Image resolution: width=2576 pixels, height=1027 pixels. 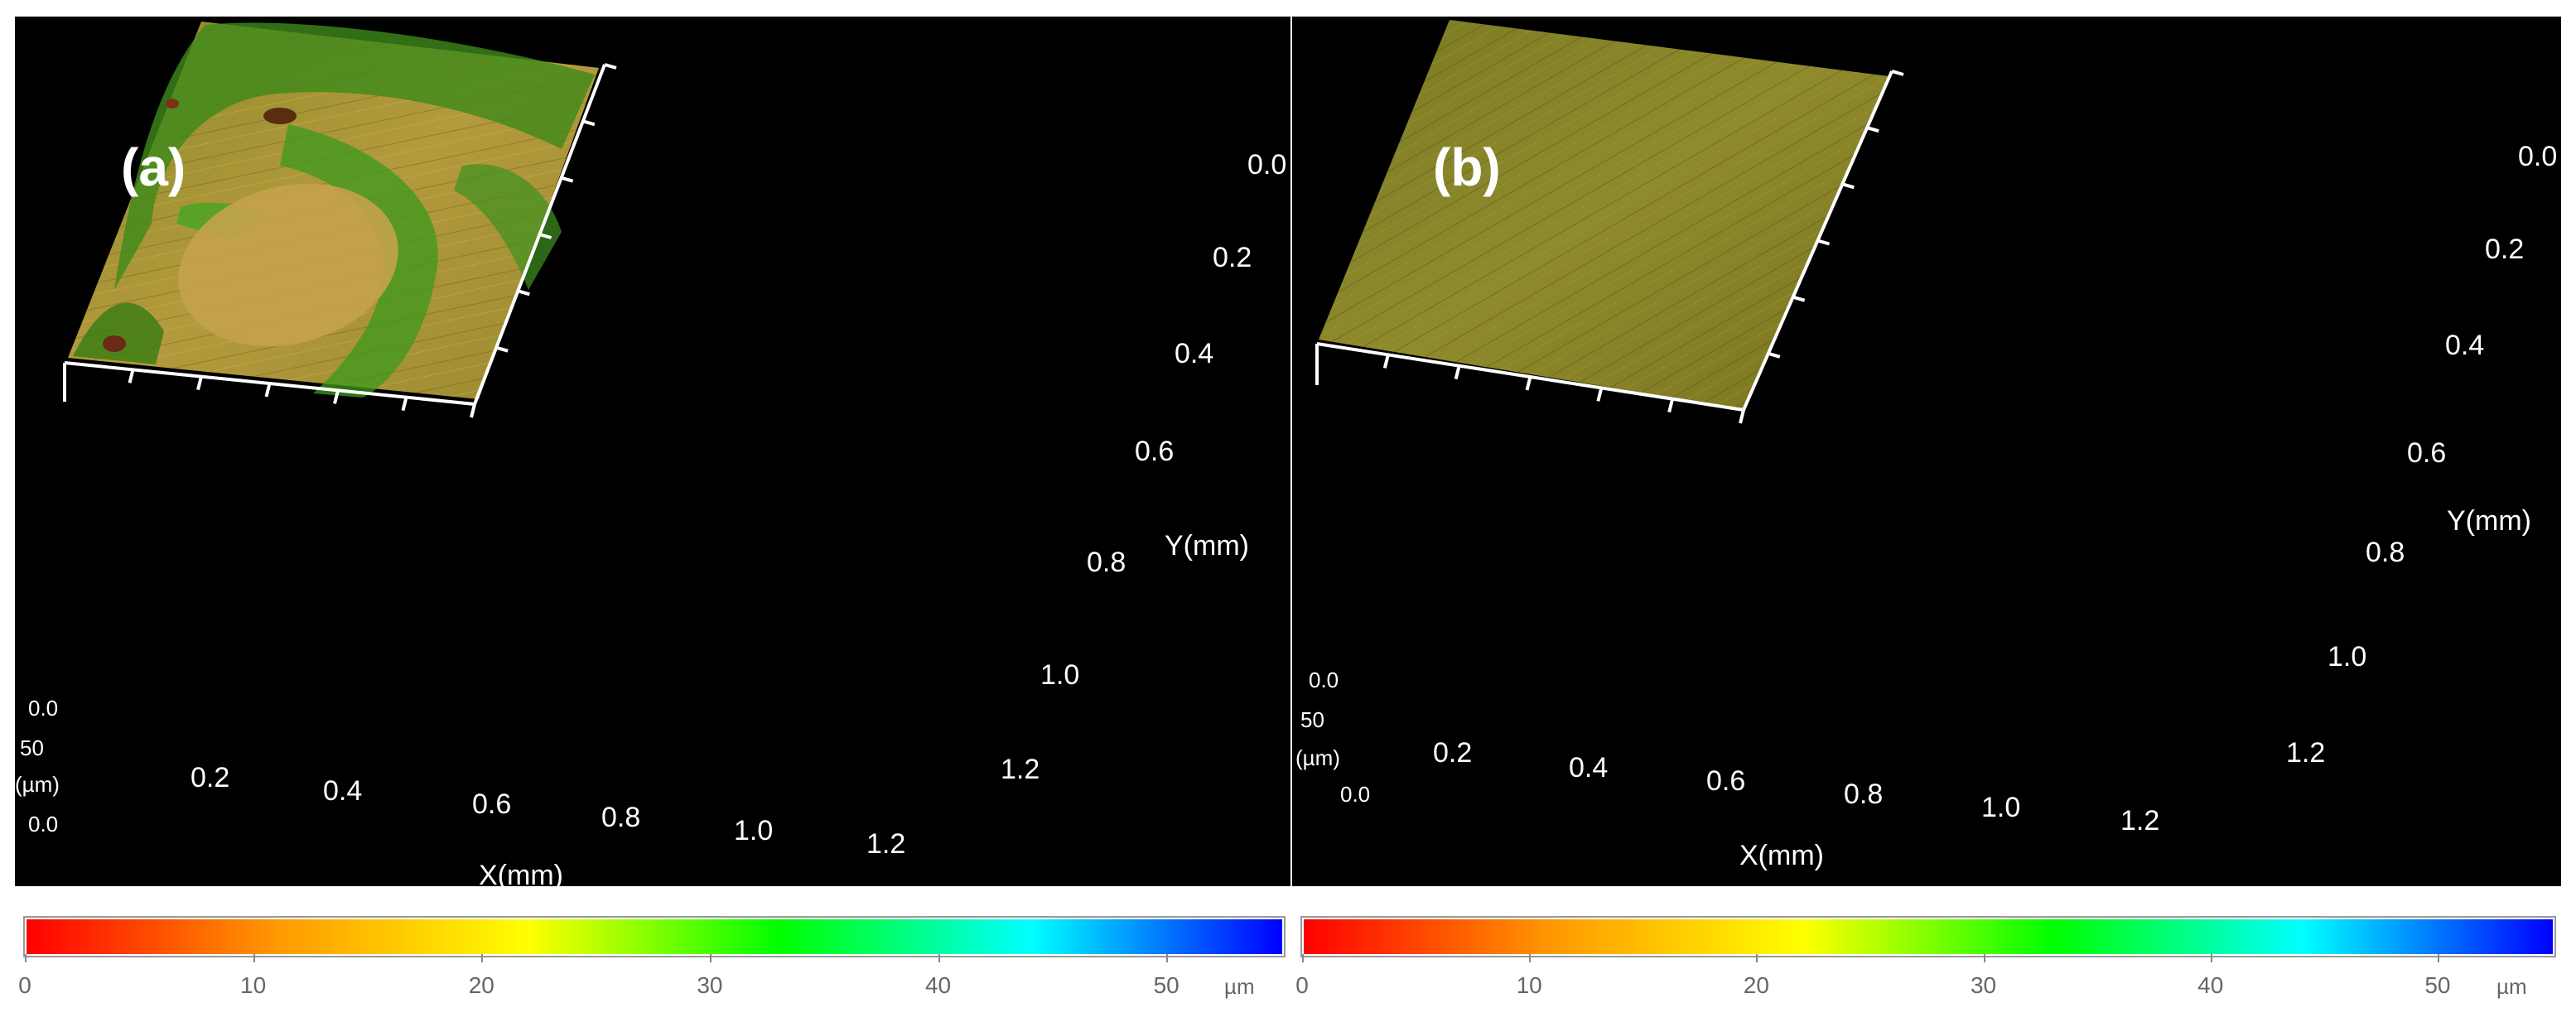 I want to click on colorbar-b: µm 0 10 20 30 40 50, so click(x=1927, y=963).